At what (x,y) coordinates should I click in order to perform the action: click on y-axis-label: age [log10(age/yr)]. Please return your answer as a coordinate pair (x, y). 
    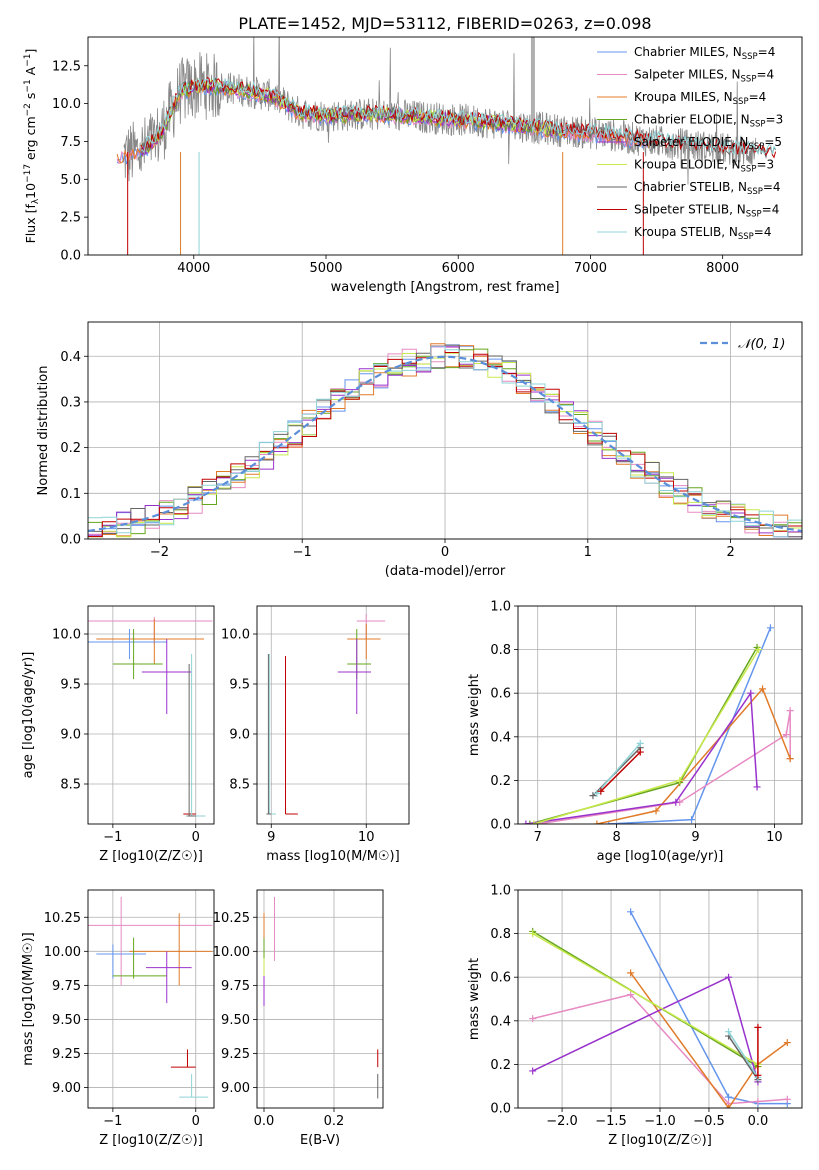
    Looking at the image, I should click on (28, 715).